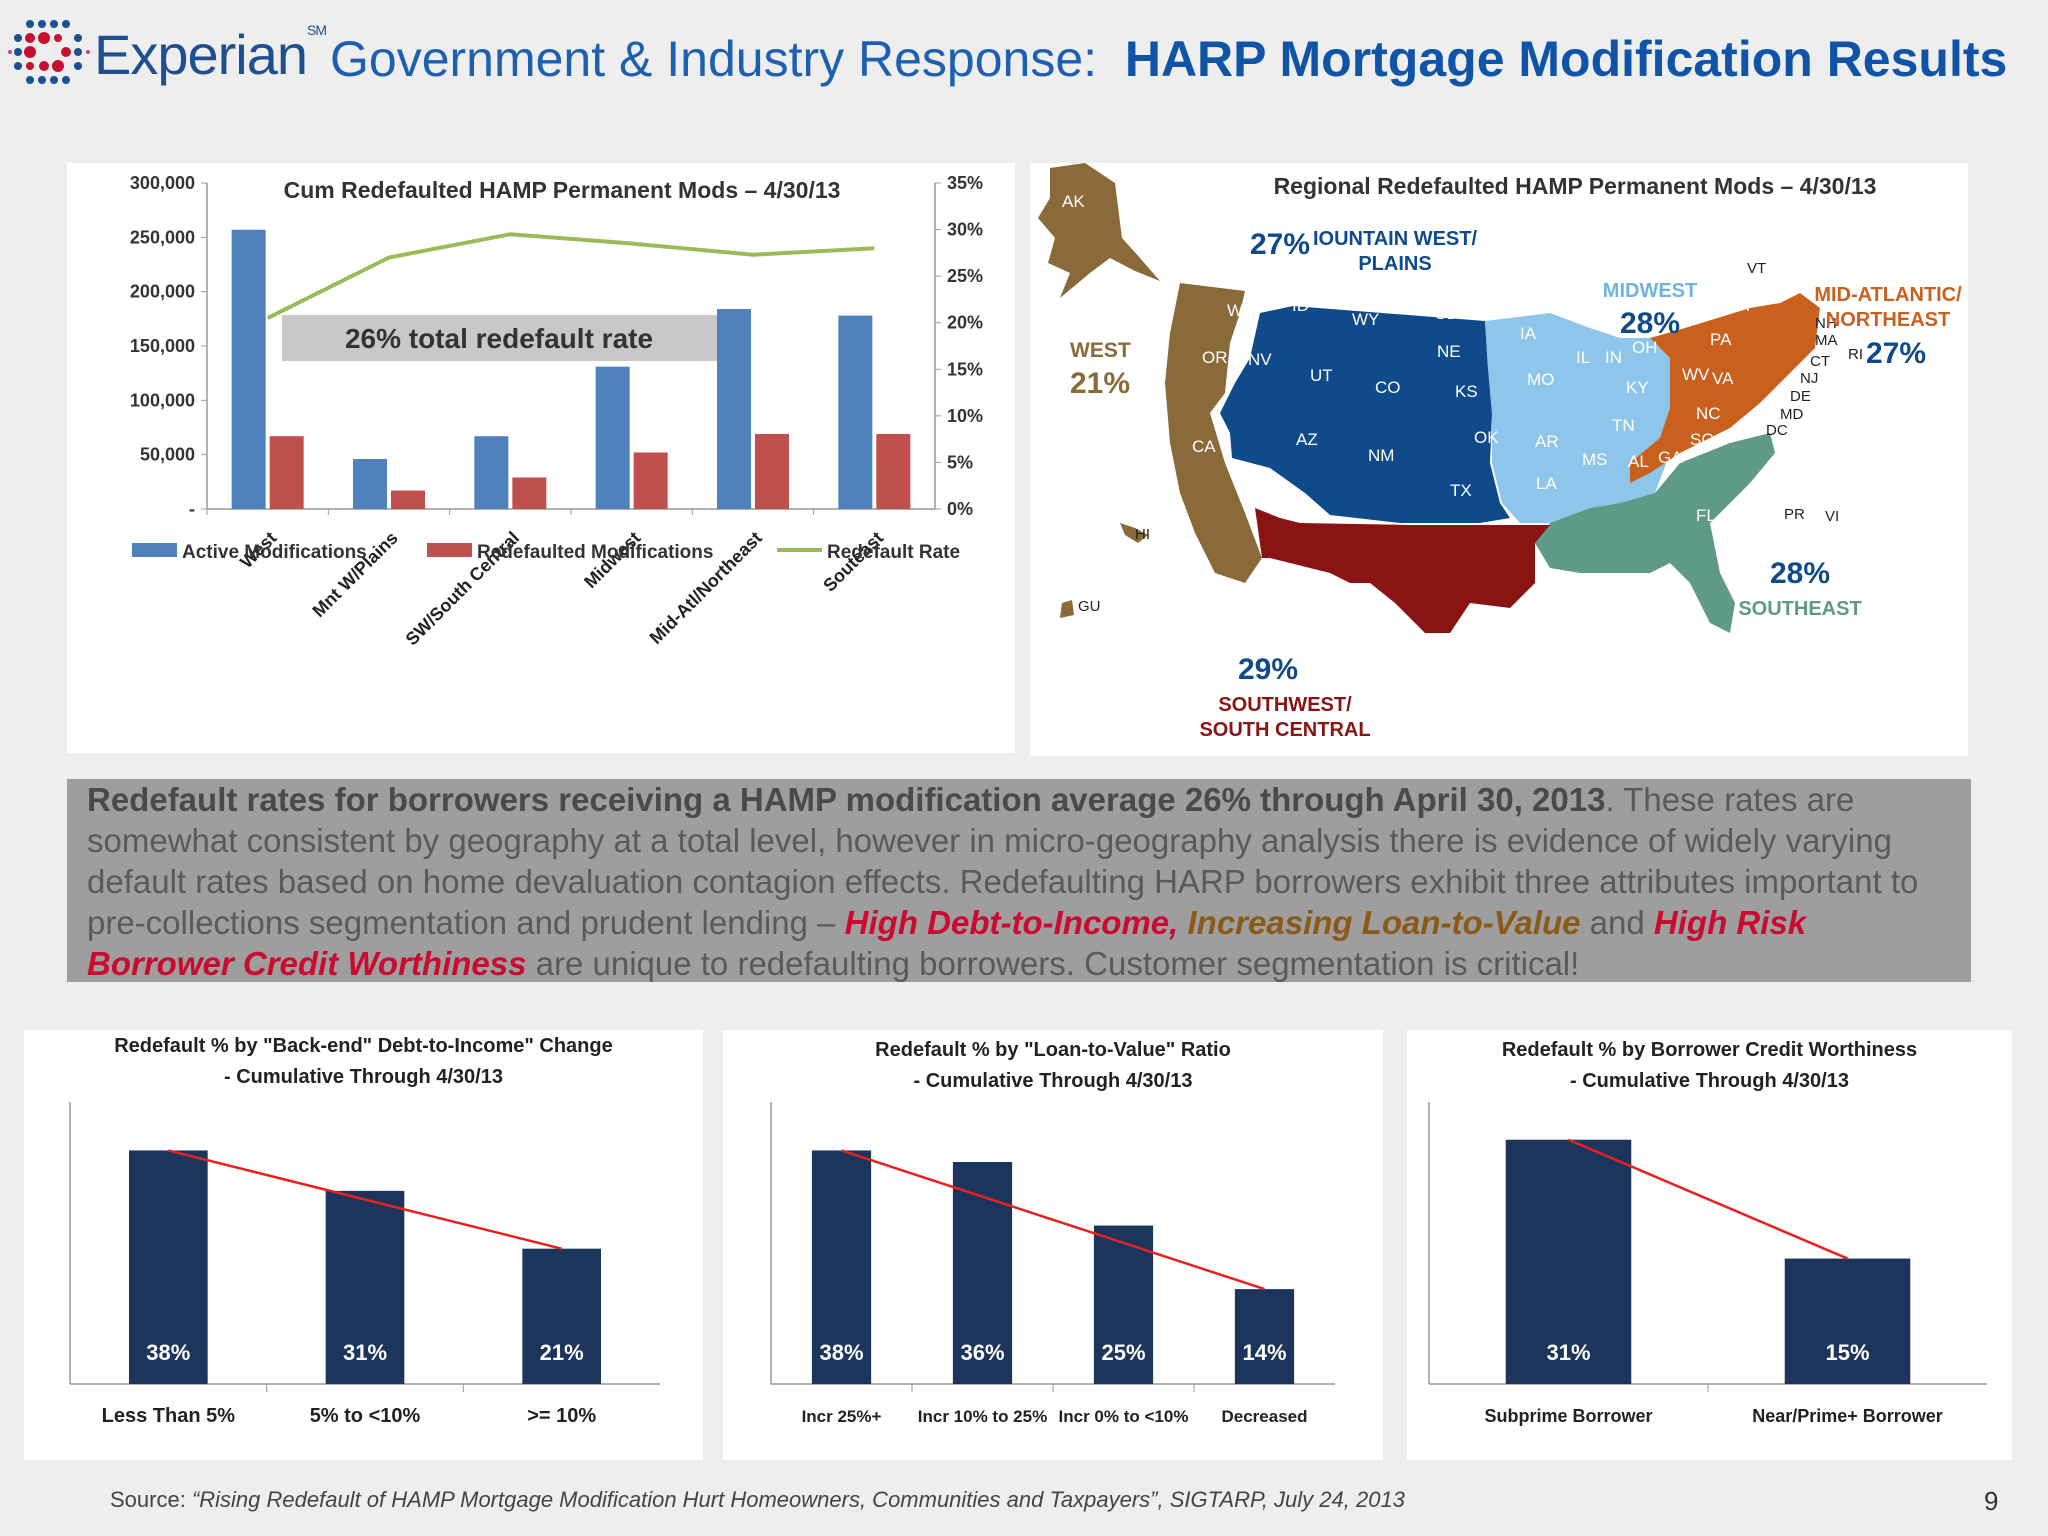 This screenshot has width=2048, height=1536. Describe the element at coordinates (1577, 418) in the screenshot. I see `midwest-region-shape` at that location.